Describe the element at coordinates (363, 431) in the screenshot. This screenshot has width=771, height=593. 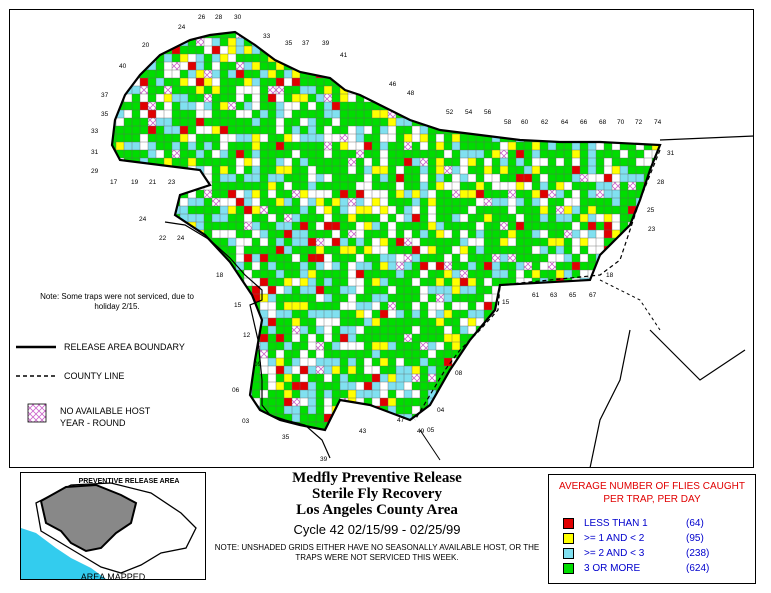
I see `grid-label: 43` at that location.